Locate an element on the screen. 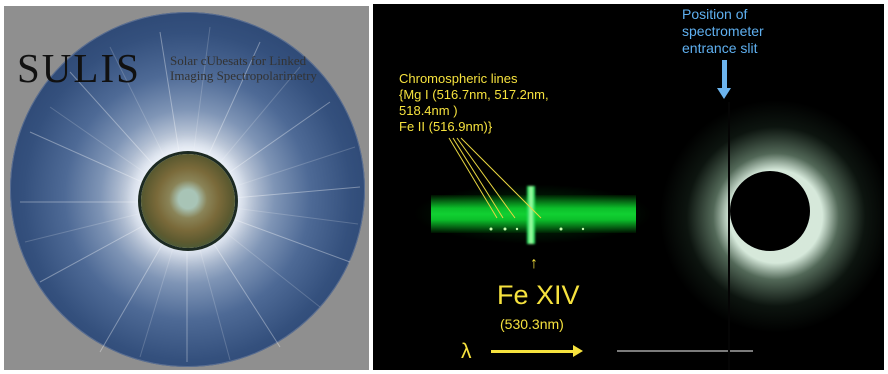  slit-position-label: Position of spectrometer entrance slit is located at coordinates (723, 31).